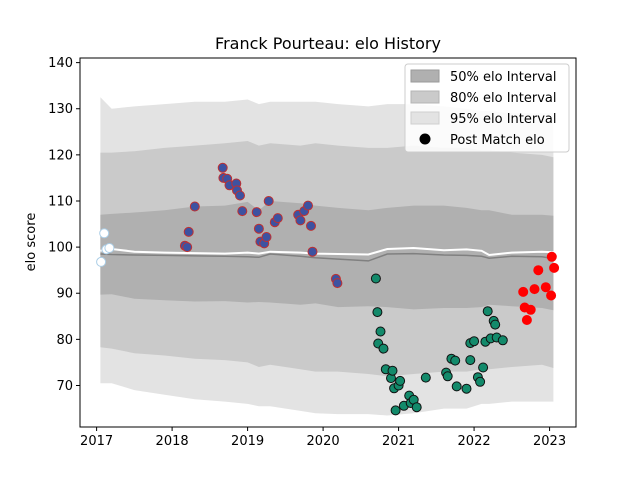 This screenshot has height=480, width=640. I want to click on y-tick-label: 110, so click(60, 201).